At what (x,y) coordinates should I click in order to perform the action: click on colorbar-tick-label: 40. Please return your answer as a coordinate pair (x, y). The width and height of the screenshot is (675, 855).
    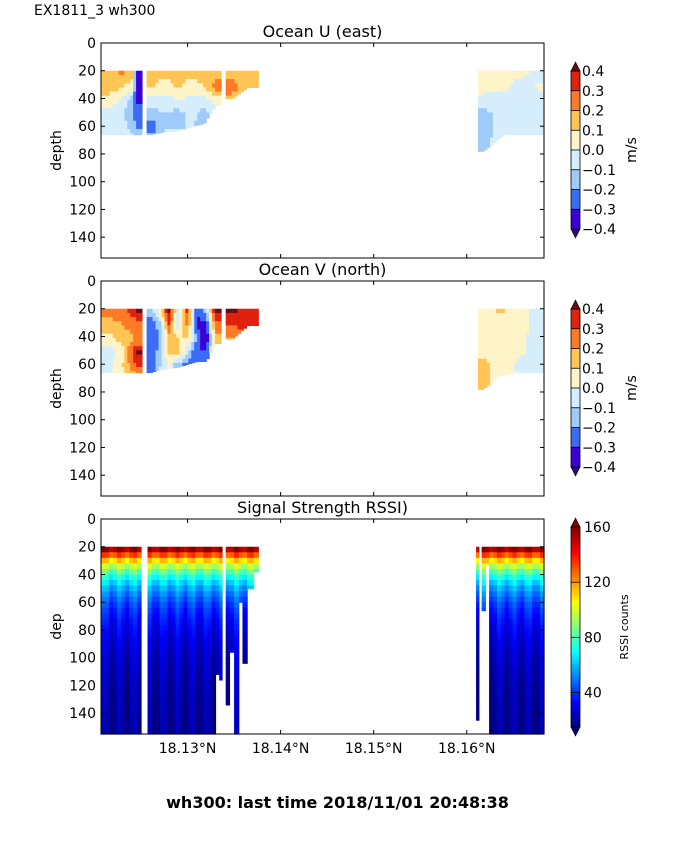
    Looking at the image, I should click on (593, 694).